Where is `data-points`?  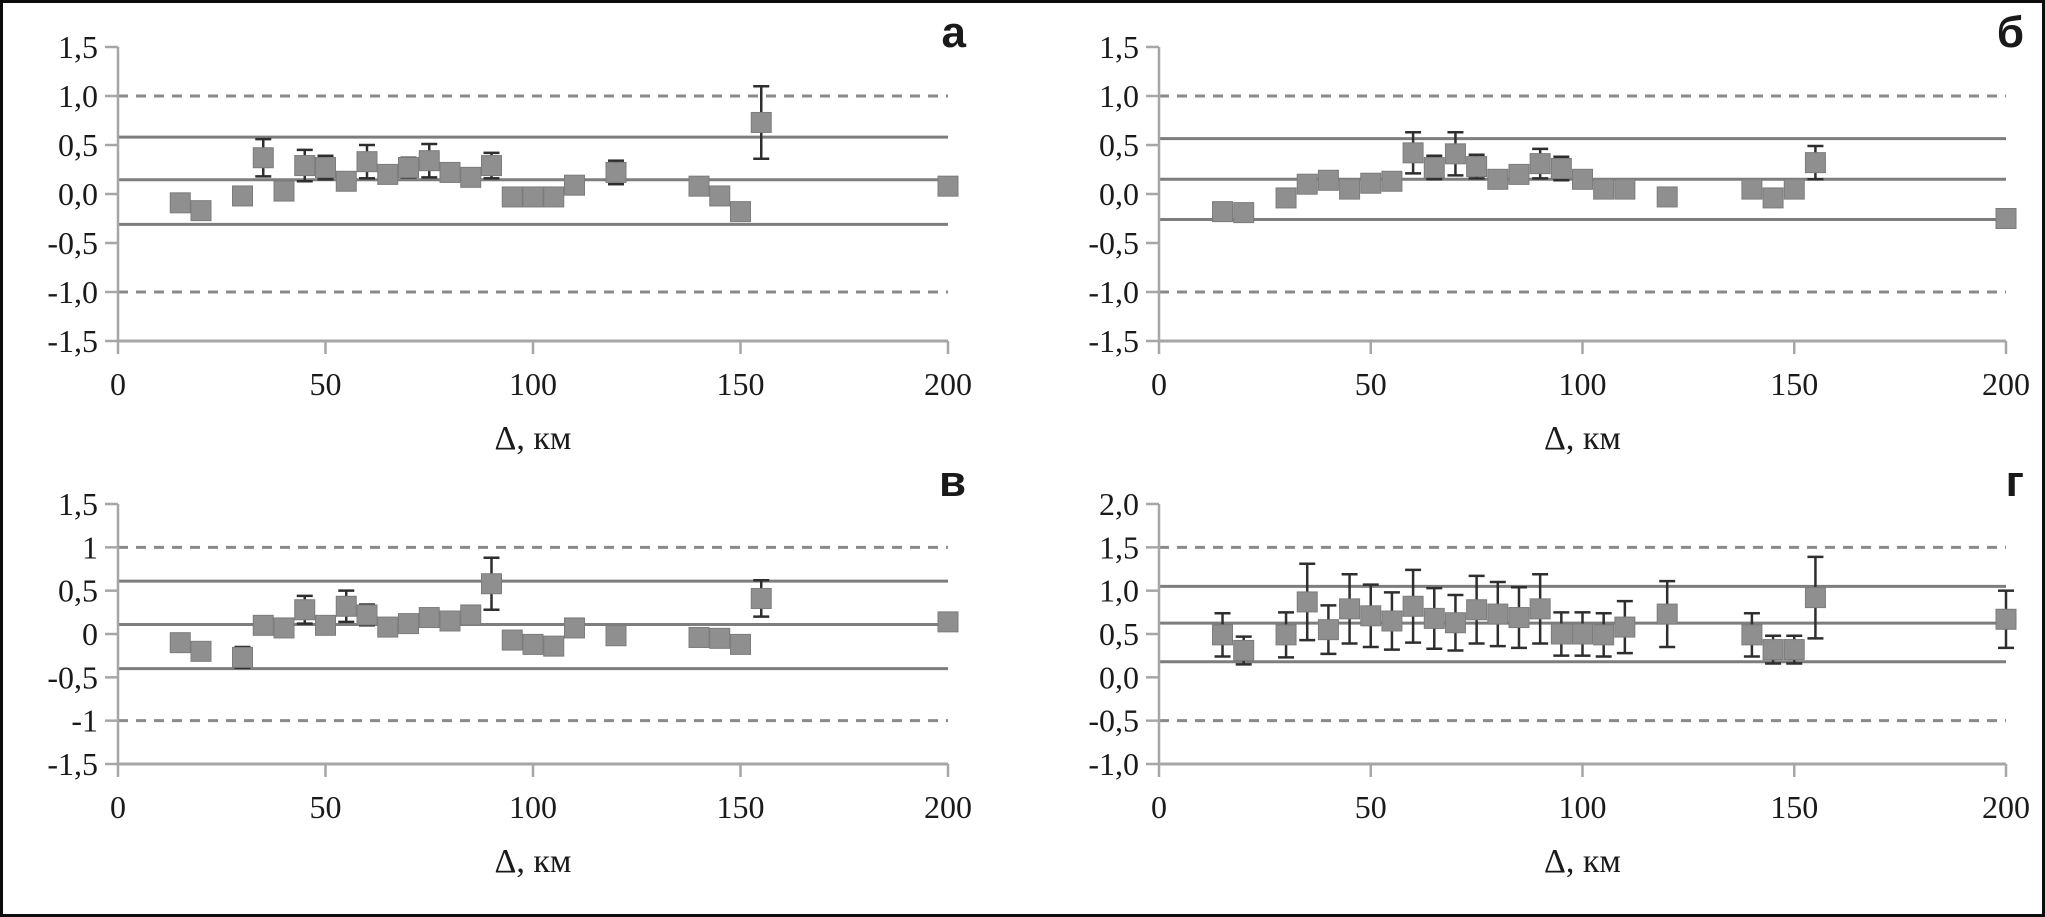
data-points is located at coordinates (1614, 624).